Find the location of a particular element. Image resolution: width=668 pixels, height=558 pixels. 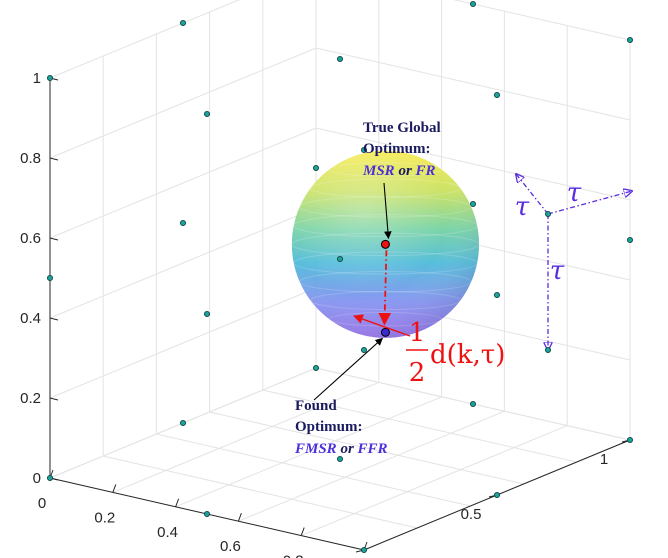

tau-origin-point is located at coordinates (548, 213).